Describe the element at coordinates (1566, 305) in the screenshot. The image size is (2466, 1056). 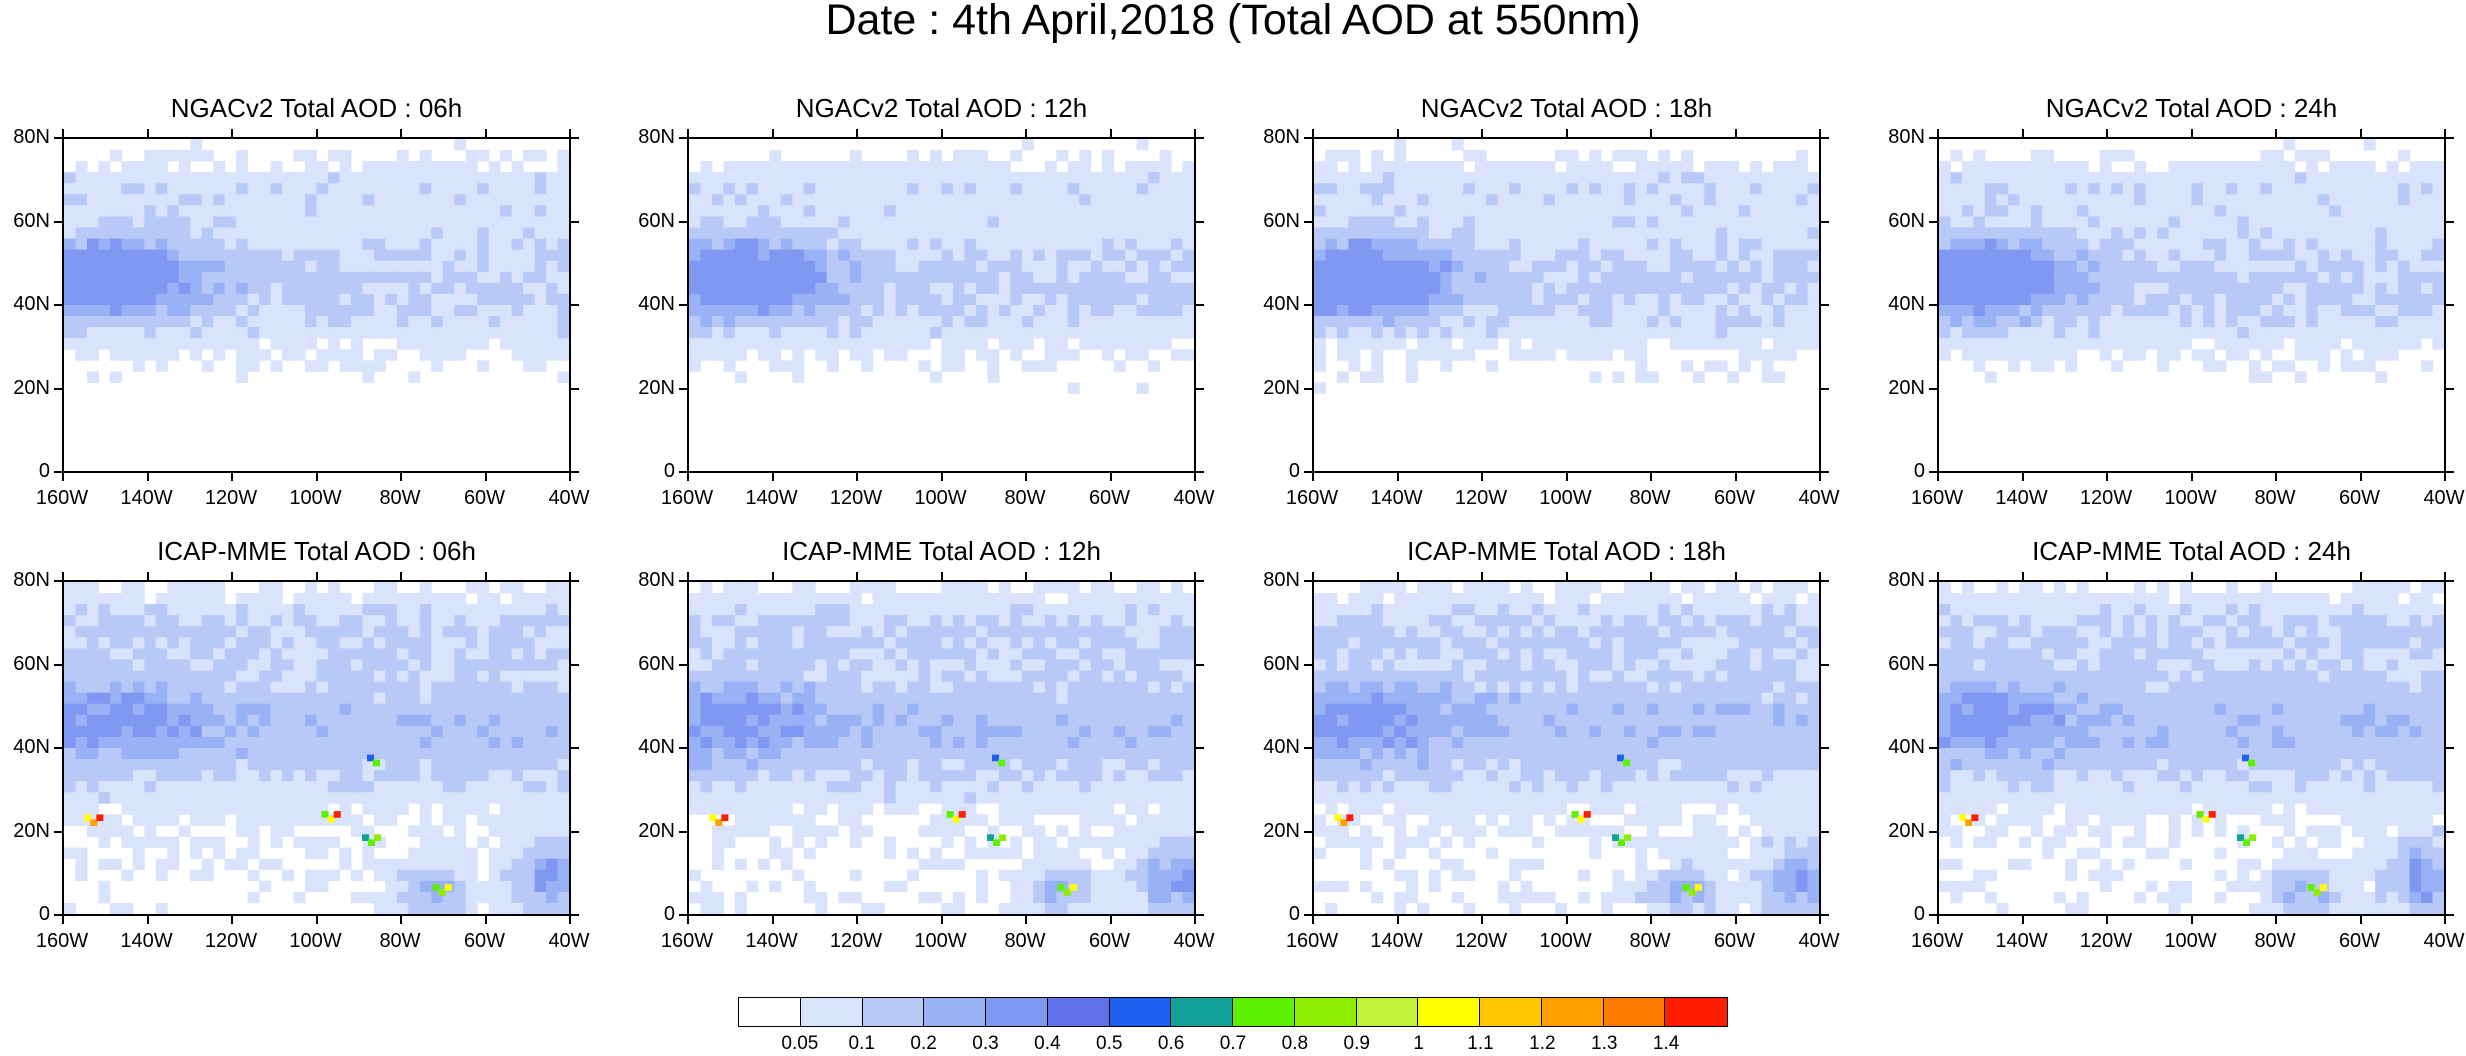
I see `aod-field` at that location.